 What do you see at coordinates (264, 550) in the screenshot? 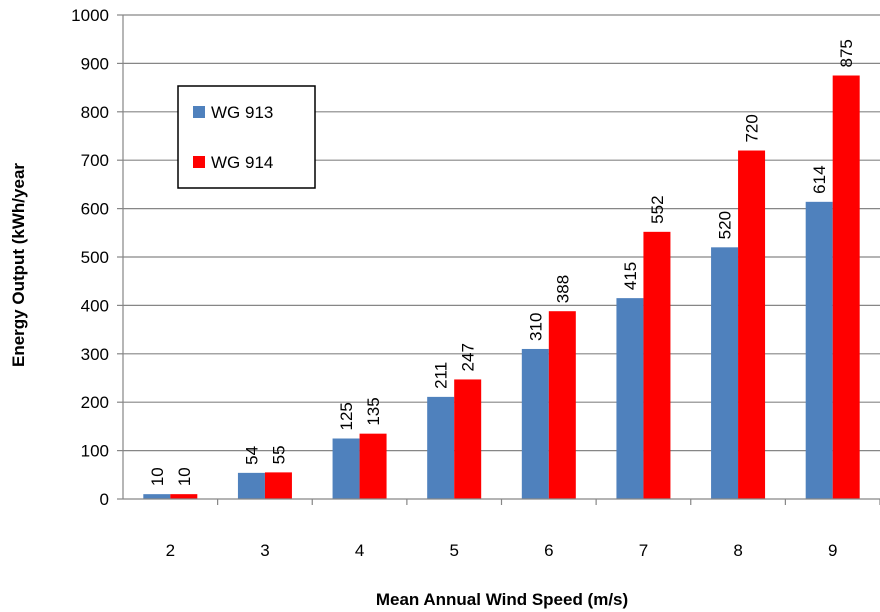
I see `x-tick-label: 3` at bounding box center [264, 550].